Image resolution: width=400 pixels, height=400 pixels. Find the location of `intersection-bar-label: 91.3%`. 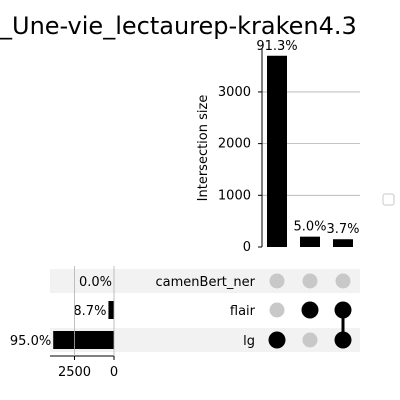

intersection-bar-label: 91.3% is located at coordinates (276, 46).